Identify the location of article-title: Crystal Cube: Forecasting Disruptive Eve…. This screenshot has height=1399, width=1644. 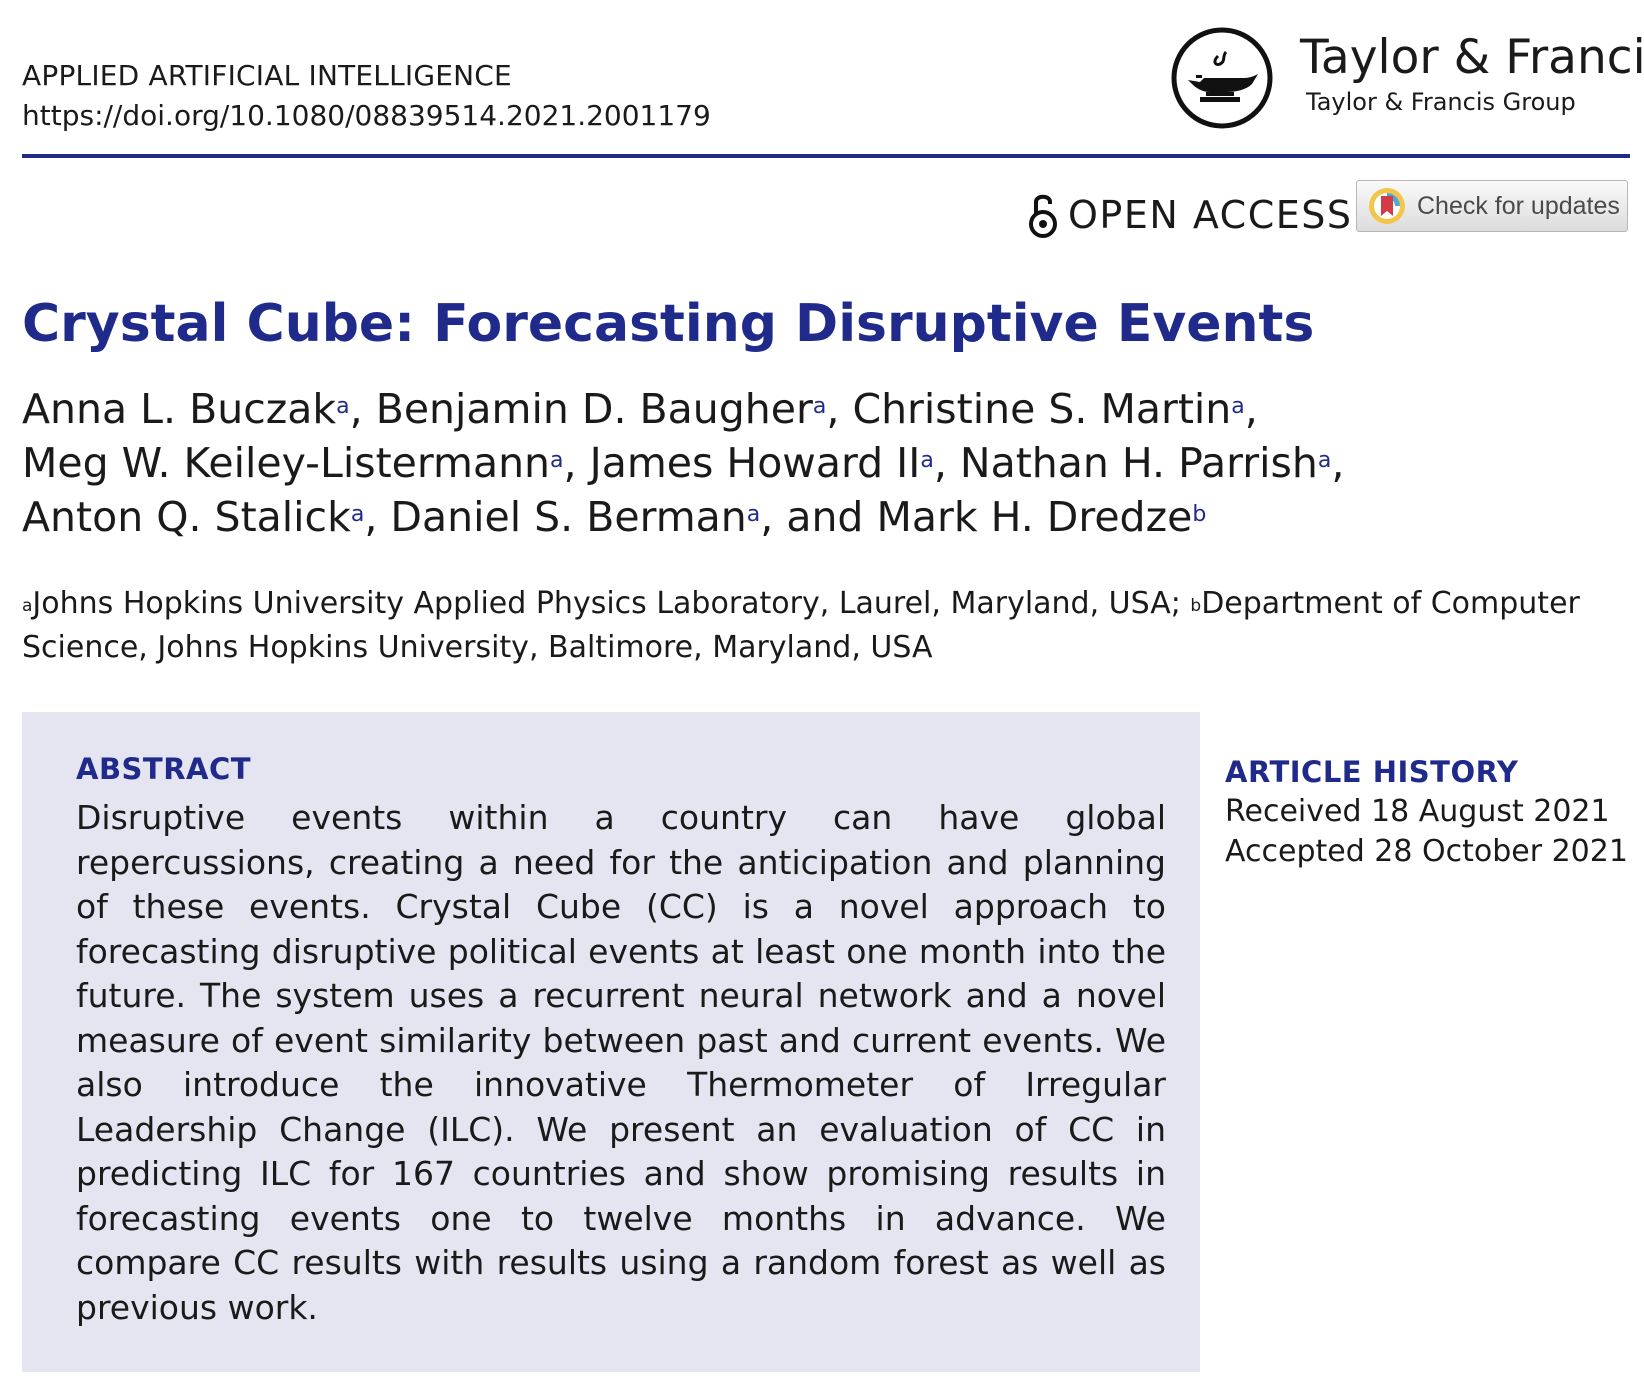
(668, 324).